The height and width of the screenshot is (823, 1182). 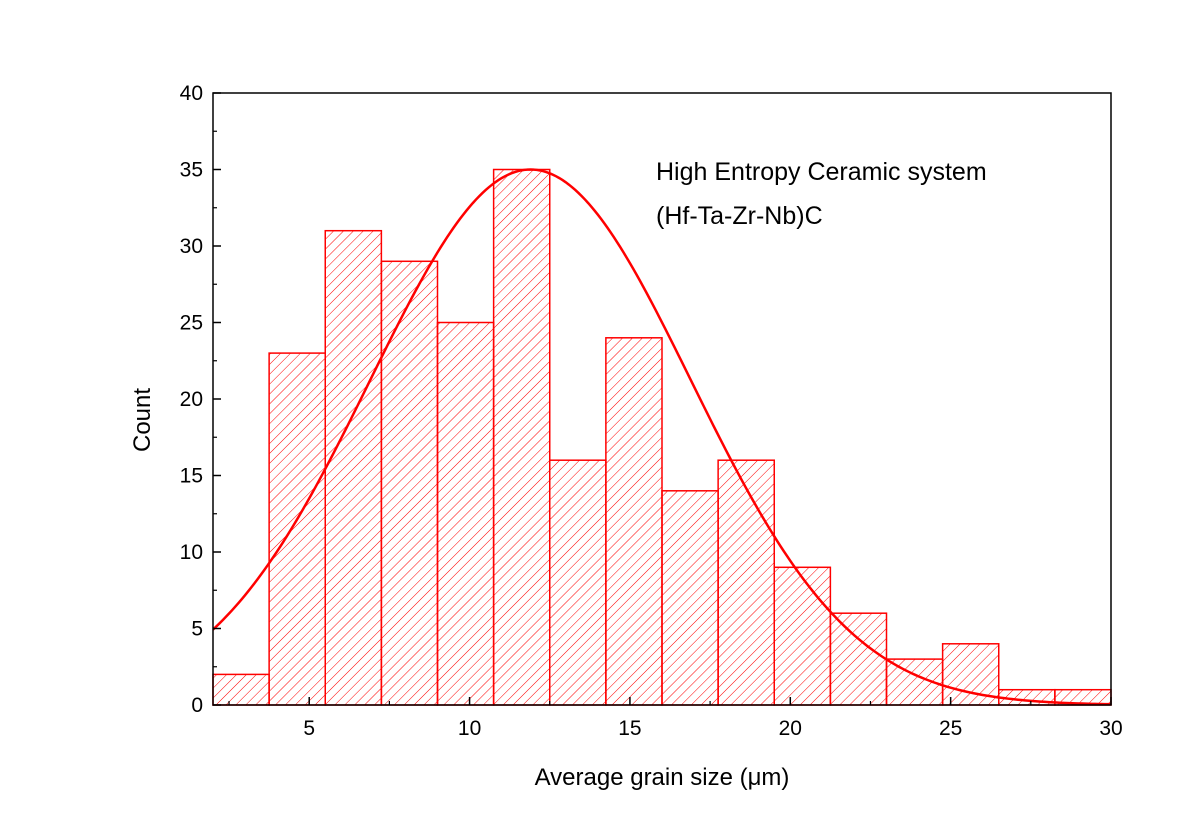 What do you see at coordinates (950, 728) in the screenshot?
I see `x-tick-label: 25` at bounding box center [950, 728].